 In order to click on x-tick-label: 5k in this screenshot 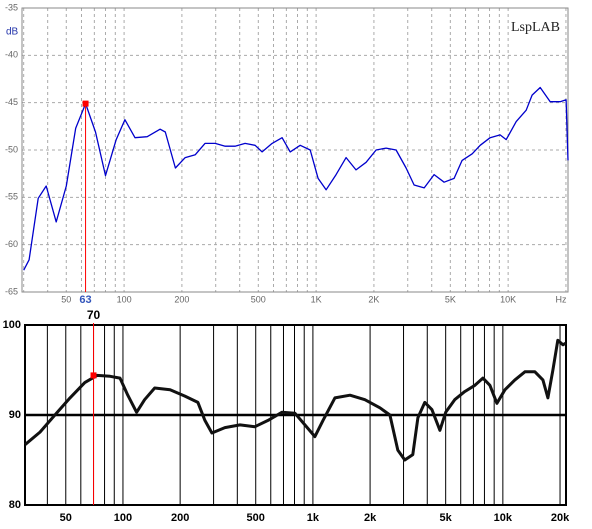, I will do `click(446, 518)`.